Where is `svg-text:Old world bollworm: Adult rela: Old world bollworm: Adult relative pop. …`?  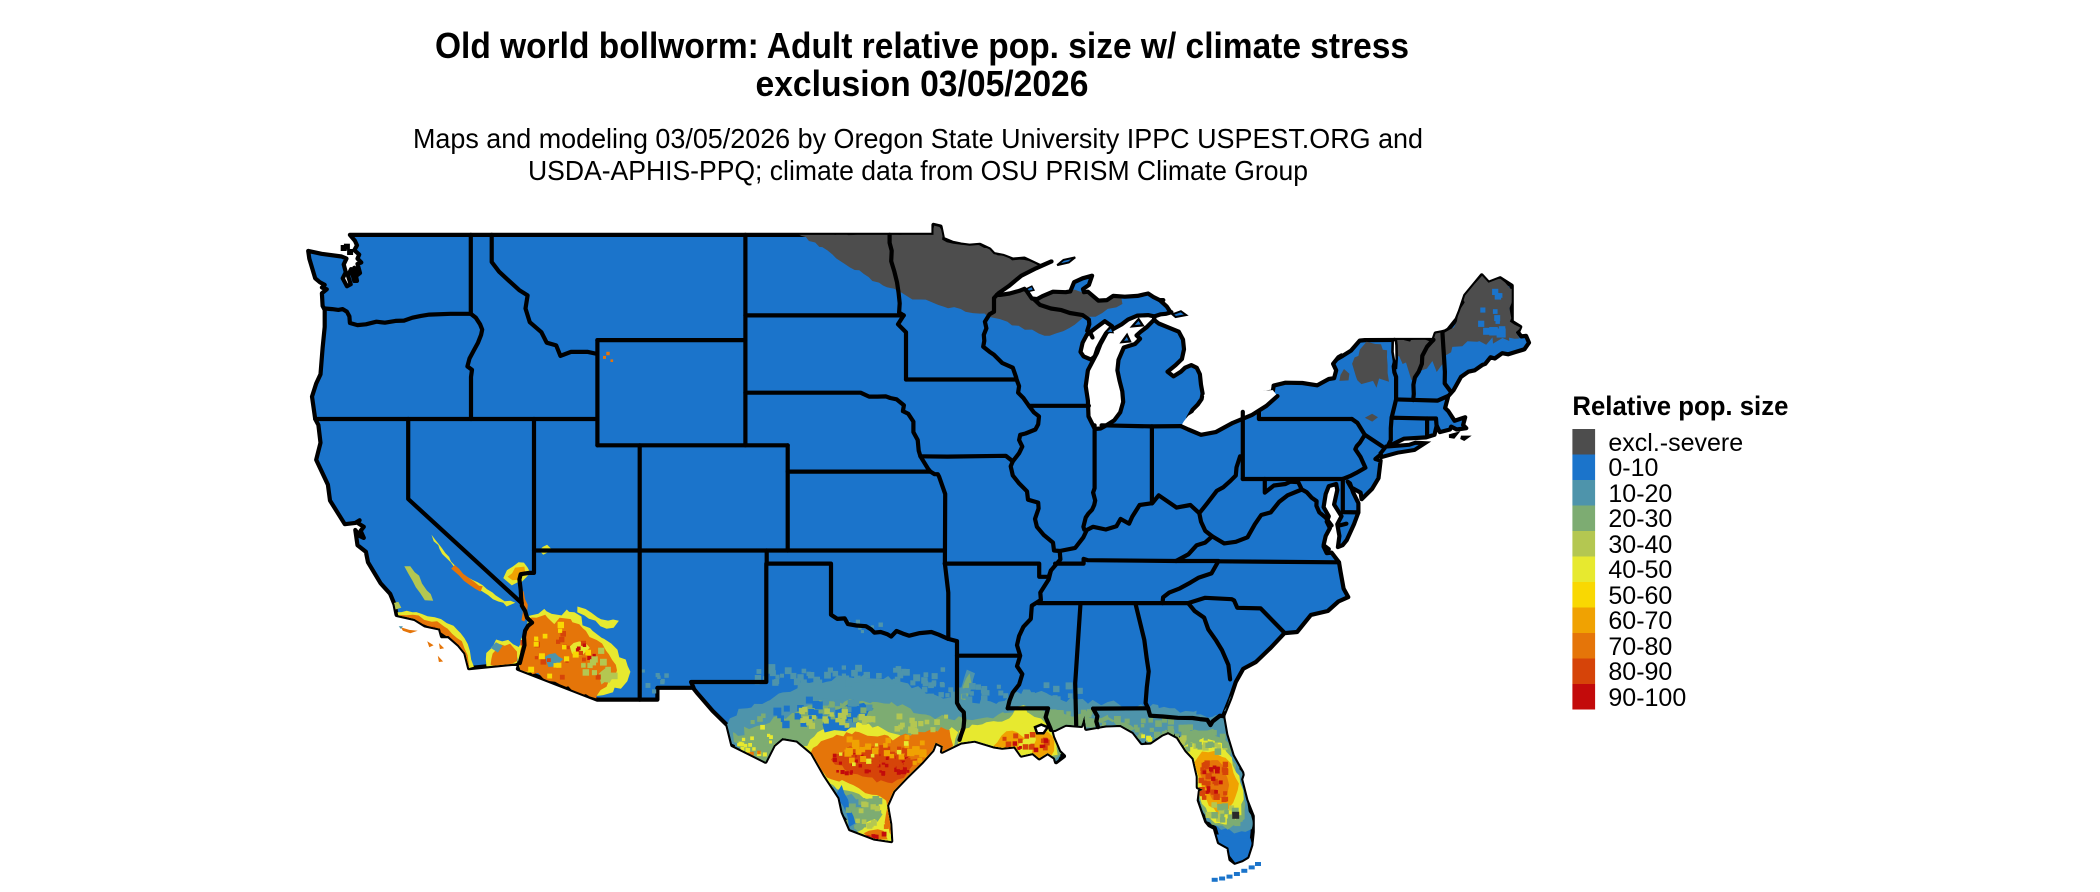 svg-text:Old world bollworm: Adult rela: Old world bollworm: Adult relative pop. … is located at coordinates (922, 45).